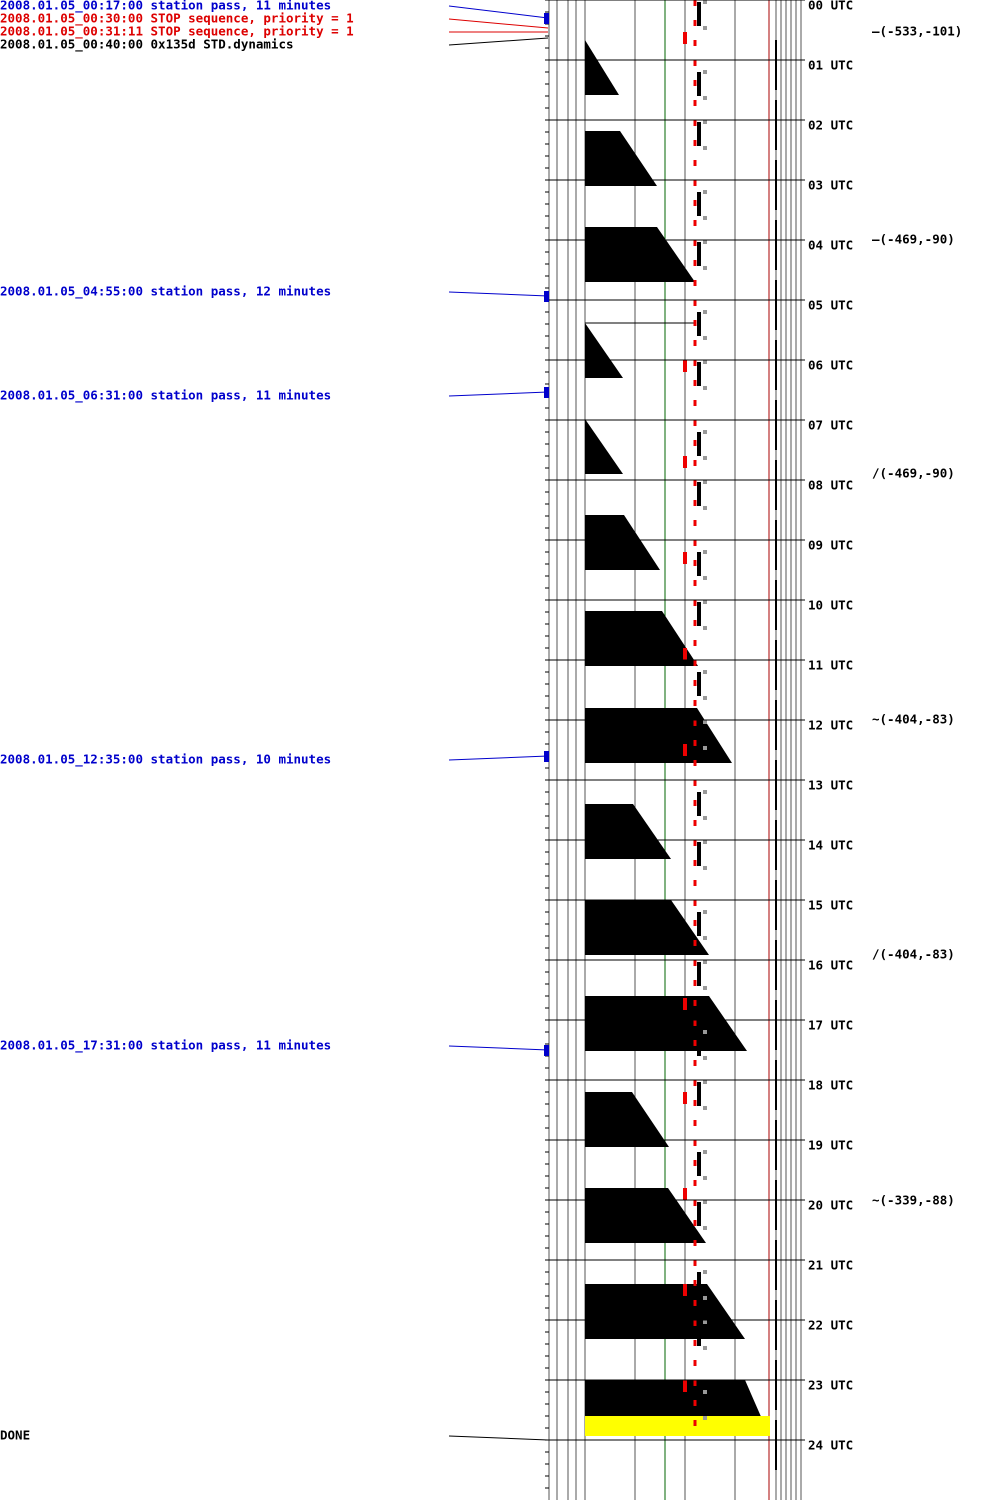 This screenshot has height=1500, width=1000. I want to click on annotation: —(-533,-101), so click(917, 31).